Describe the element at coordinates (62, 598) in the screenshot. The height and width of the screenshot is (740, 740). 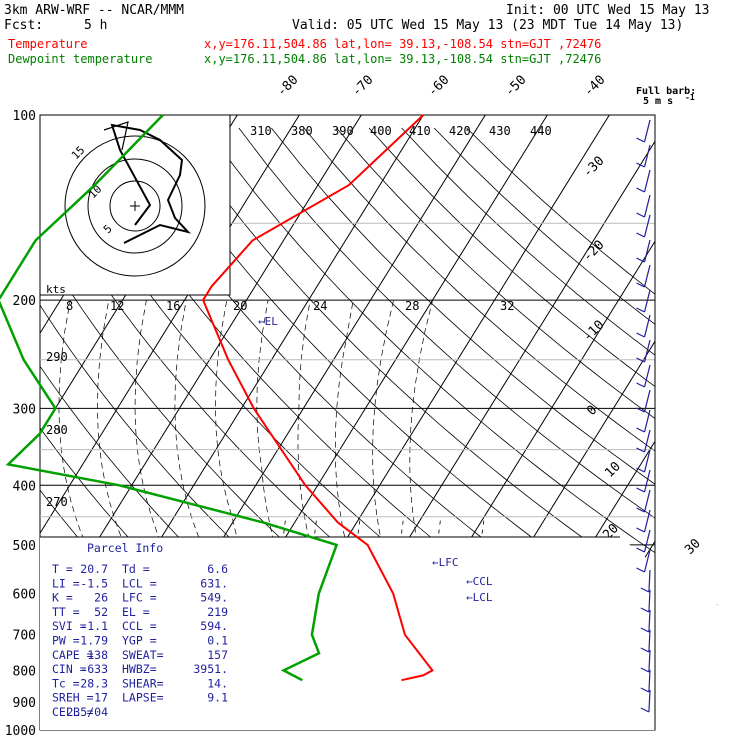
I see `parcel-info-cell: K =` at that location.